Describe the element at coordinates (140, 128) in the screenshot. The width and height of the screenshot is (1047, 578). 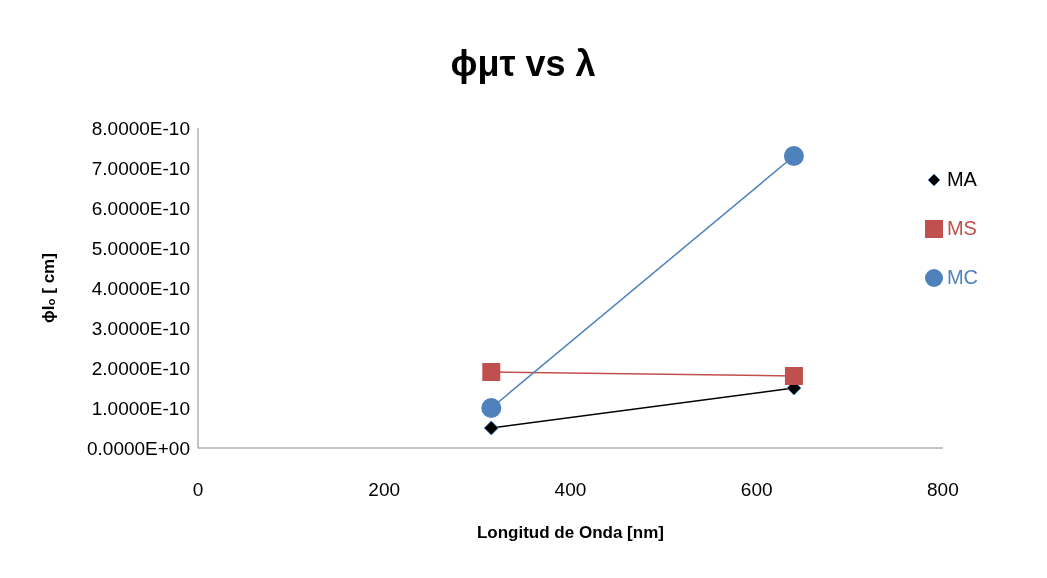
I see `y-tick-label: 8.0000E-10` at that location.